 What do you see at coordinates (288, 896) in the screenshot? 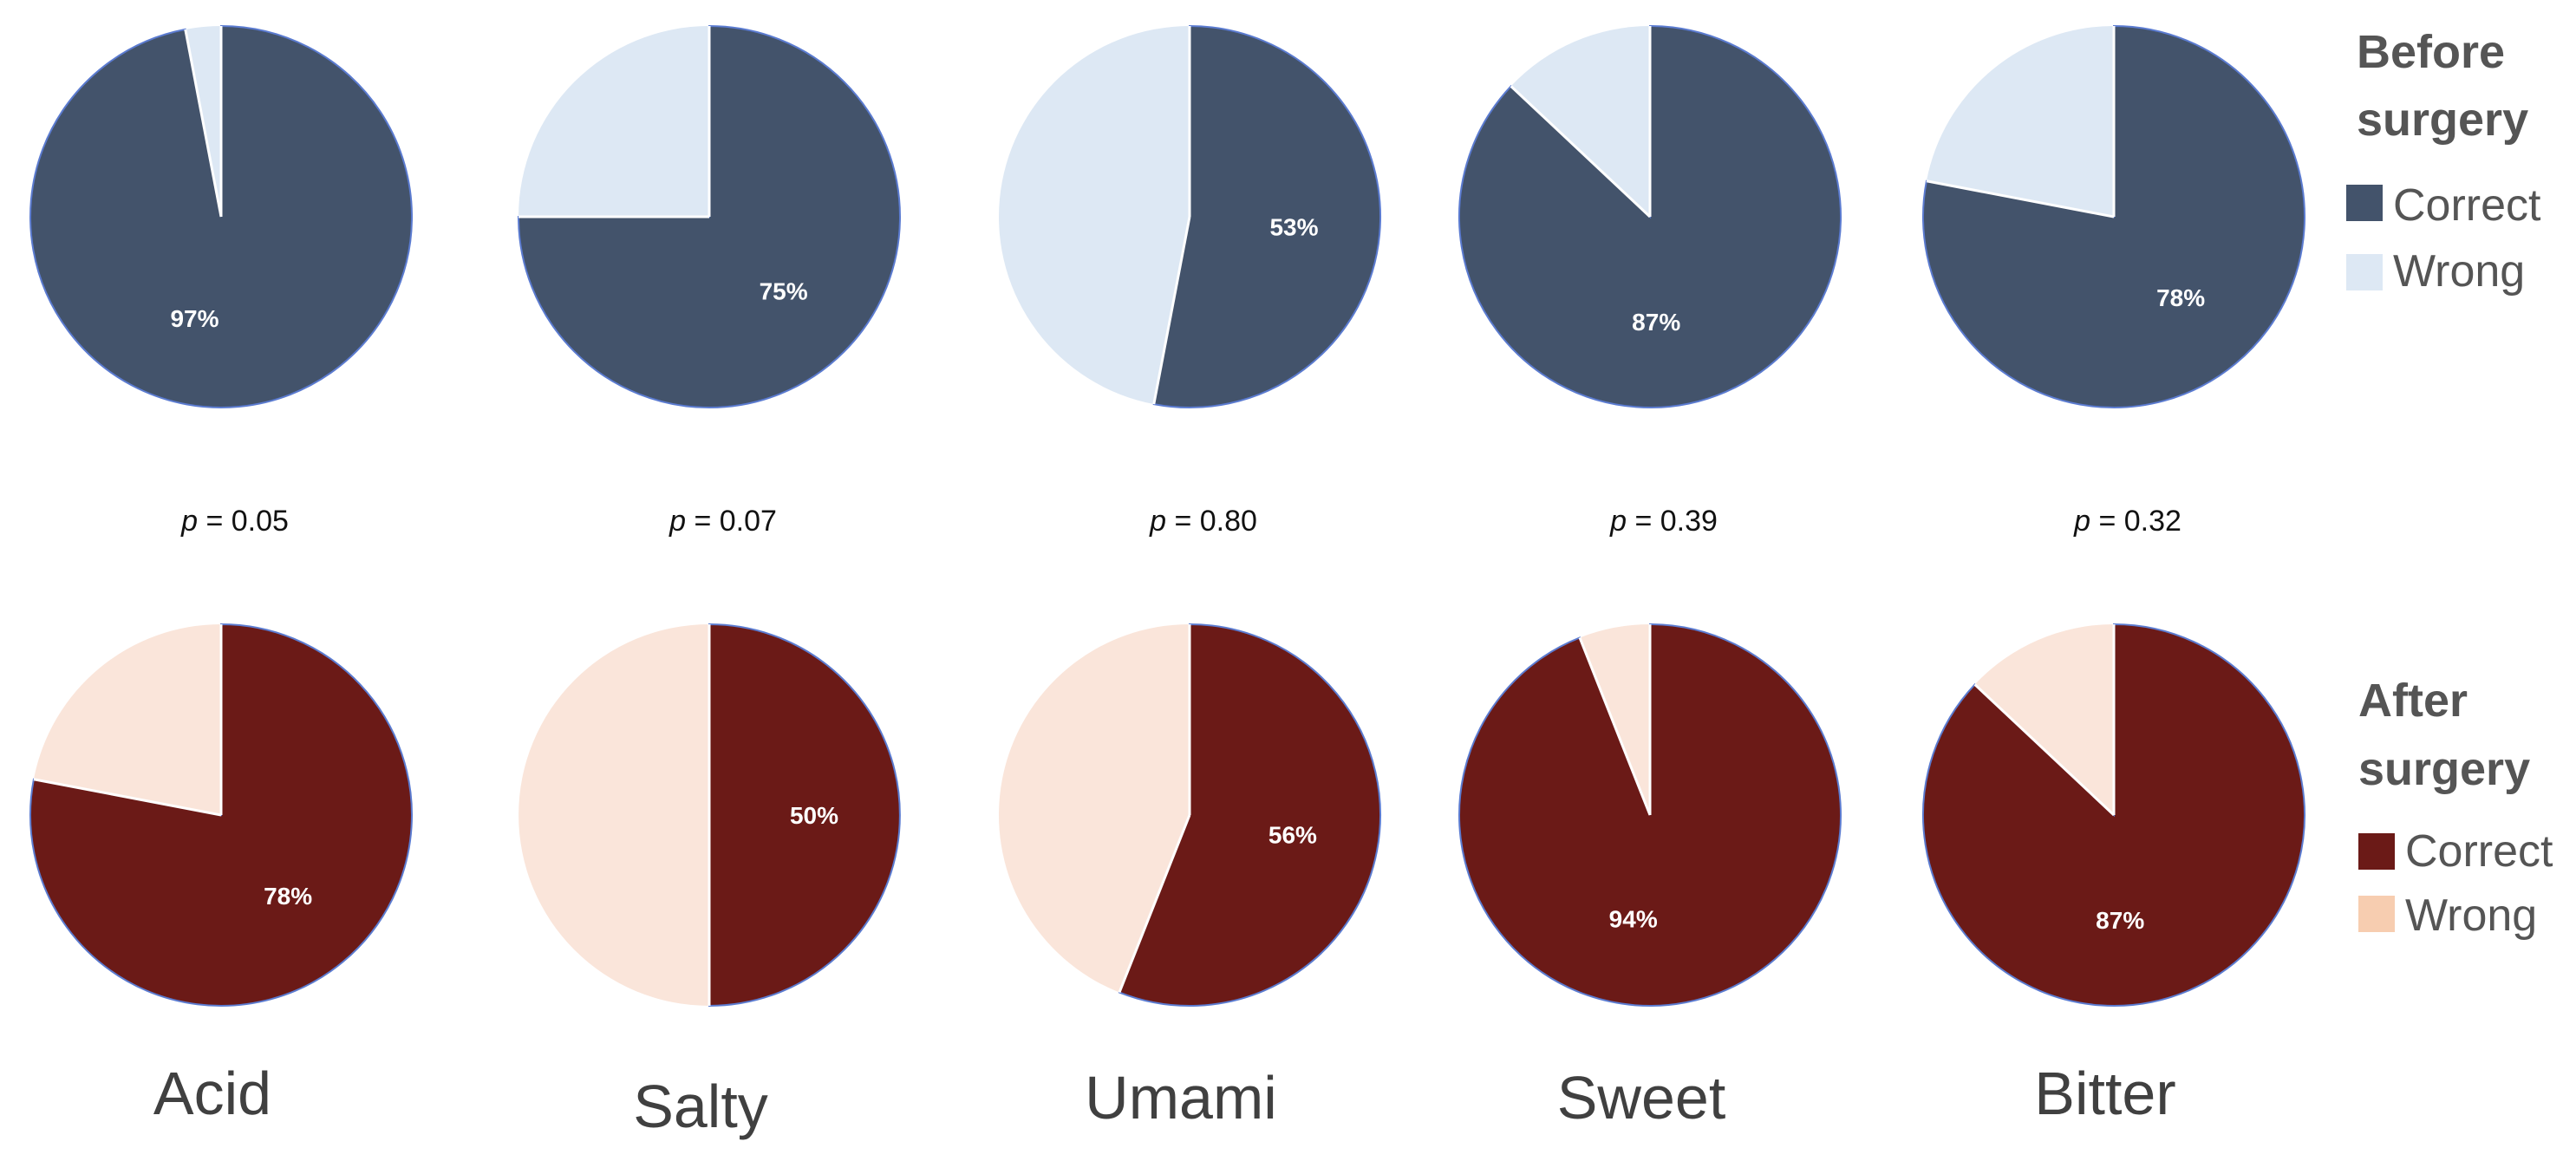
I see `after-acid-percent-label: 78%` at bounding box center [288, 896].